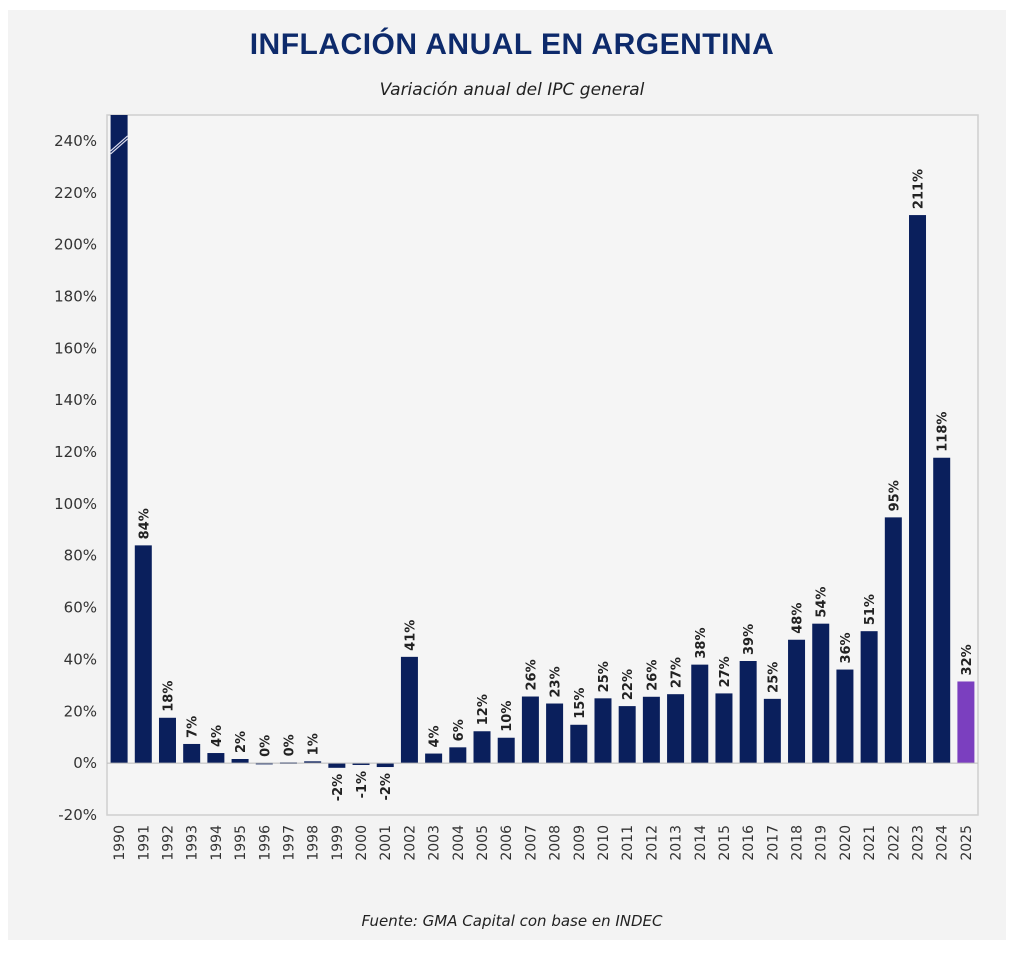 The height and width of the screenshot is (959, 1024). What do you see at coordinates (410, 635) in the screenshot?
I see `data-label: 41%` at bounding box center [410, 635].